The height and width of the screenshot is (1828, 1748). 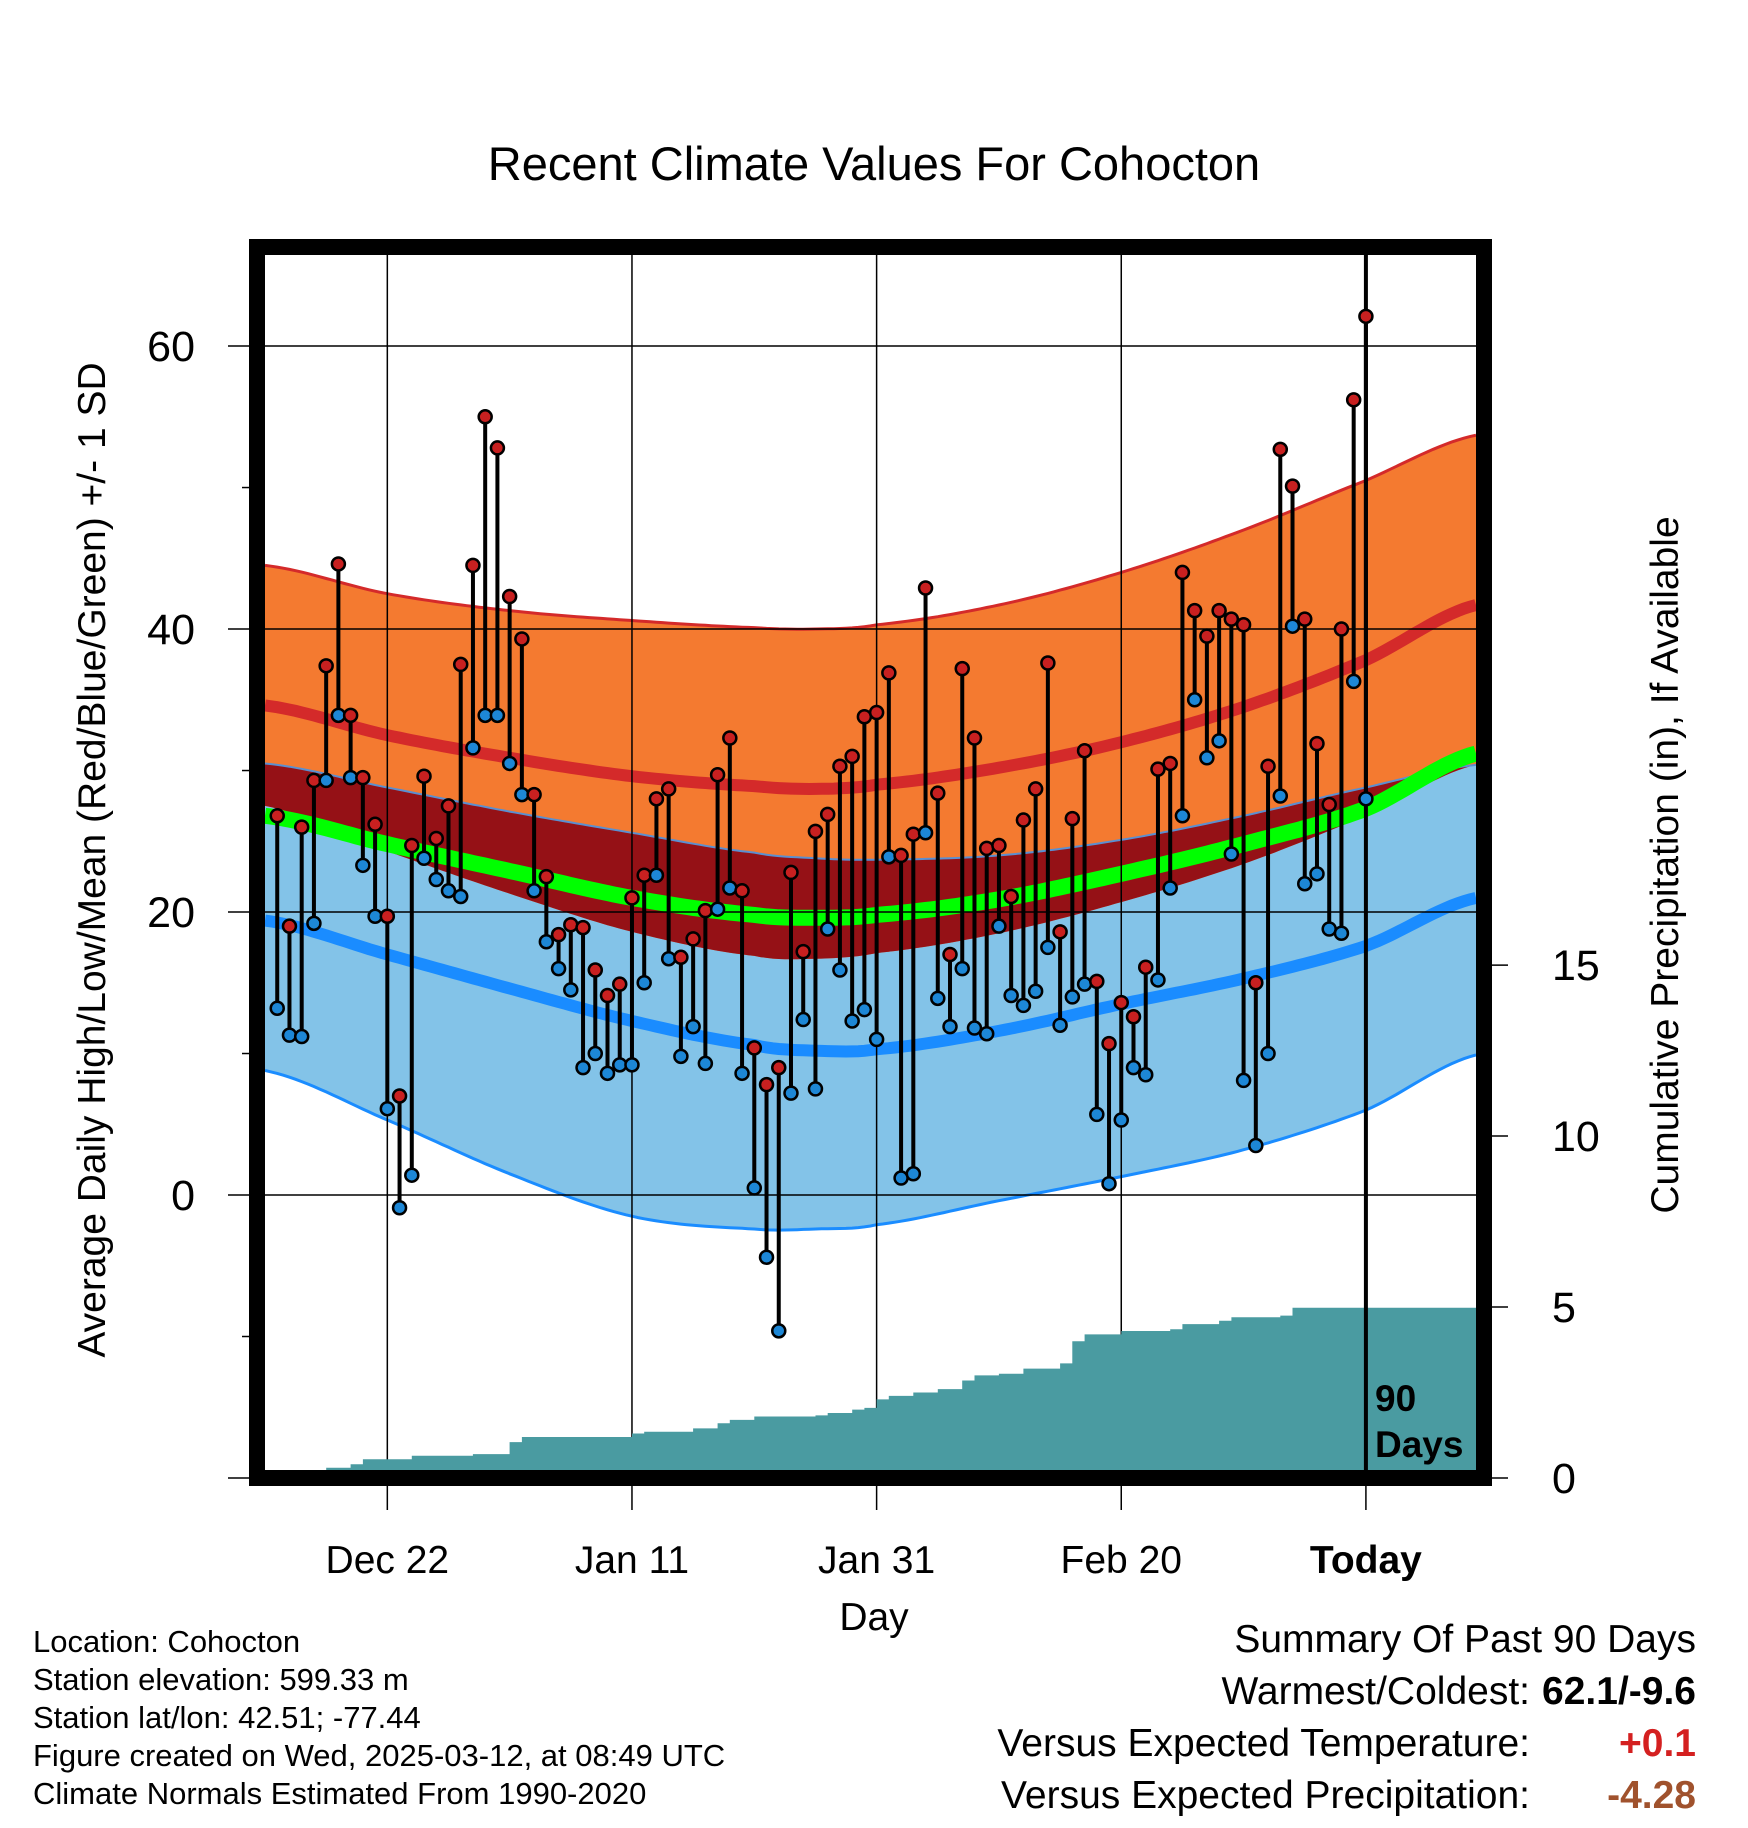 What do you see at coordinates (874, 1617) in the screenshot?
I see `x-axis-label: Day` at bounding box center [874, 1617].